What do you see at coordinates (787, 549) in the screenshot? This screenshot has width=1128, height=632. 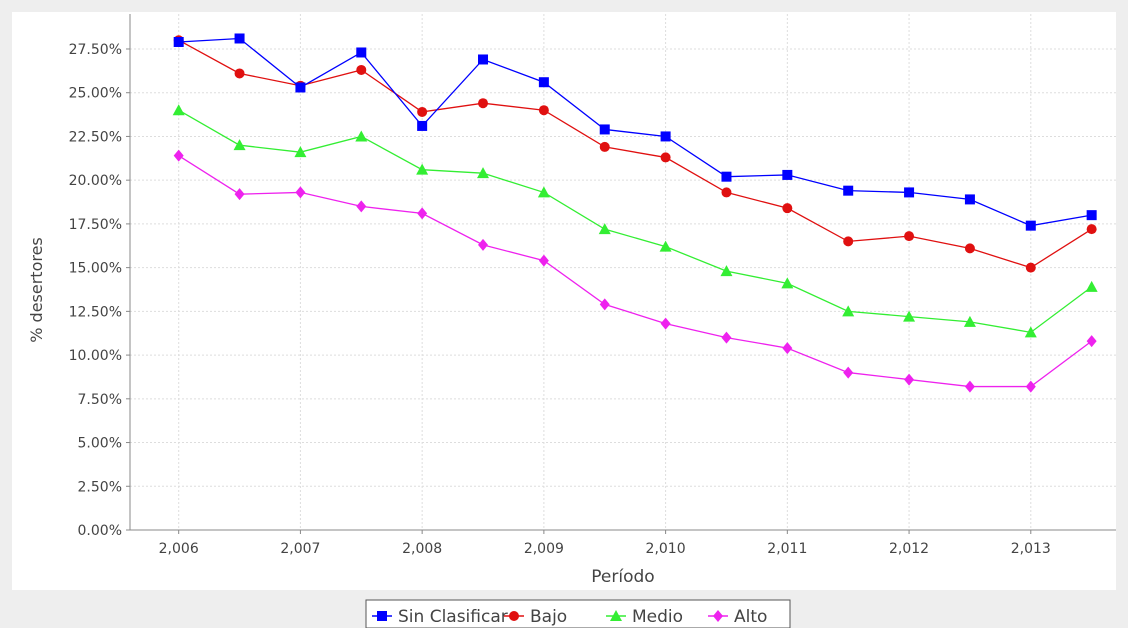 I see `x-tick-label: 2,011` at bounding box center [787, 549].